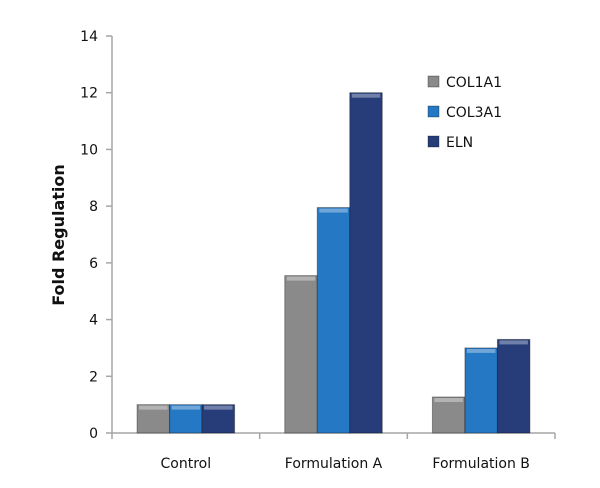 The width and height of the screenshot is (600, 488). What do you see at coordinates (93, 321) in the screenshot?
I see `y-tick-label: 4` at bounding box center [93, 321].